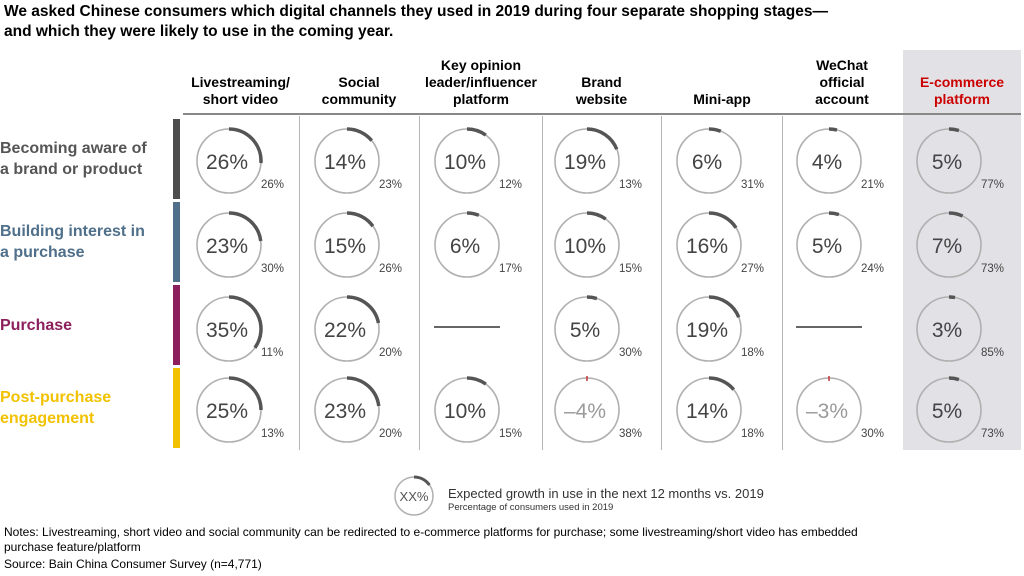 The height and width of the screenshot is (576, 1024). Describe the element at coordinates (390, 185) in the screenshot. I see `used-2019-label: 23%` at that location.